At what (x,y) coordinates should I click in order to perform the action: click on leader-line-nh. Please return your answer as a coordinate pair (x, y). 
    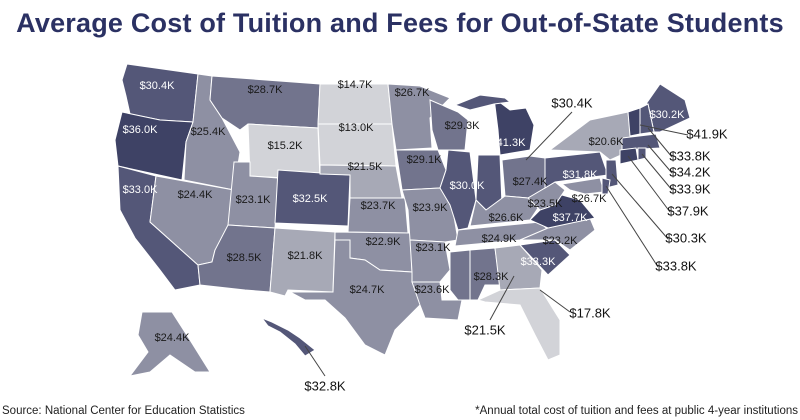
    Looking at the image, I should click on (660, 142).